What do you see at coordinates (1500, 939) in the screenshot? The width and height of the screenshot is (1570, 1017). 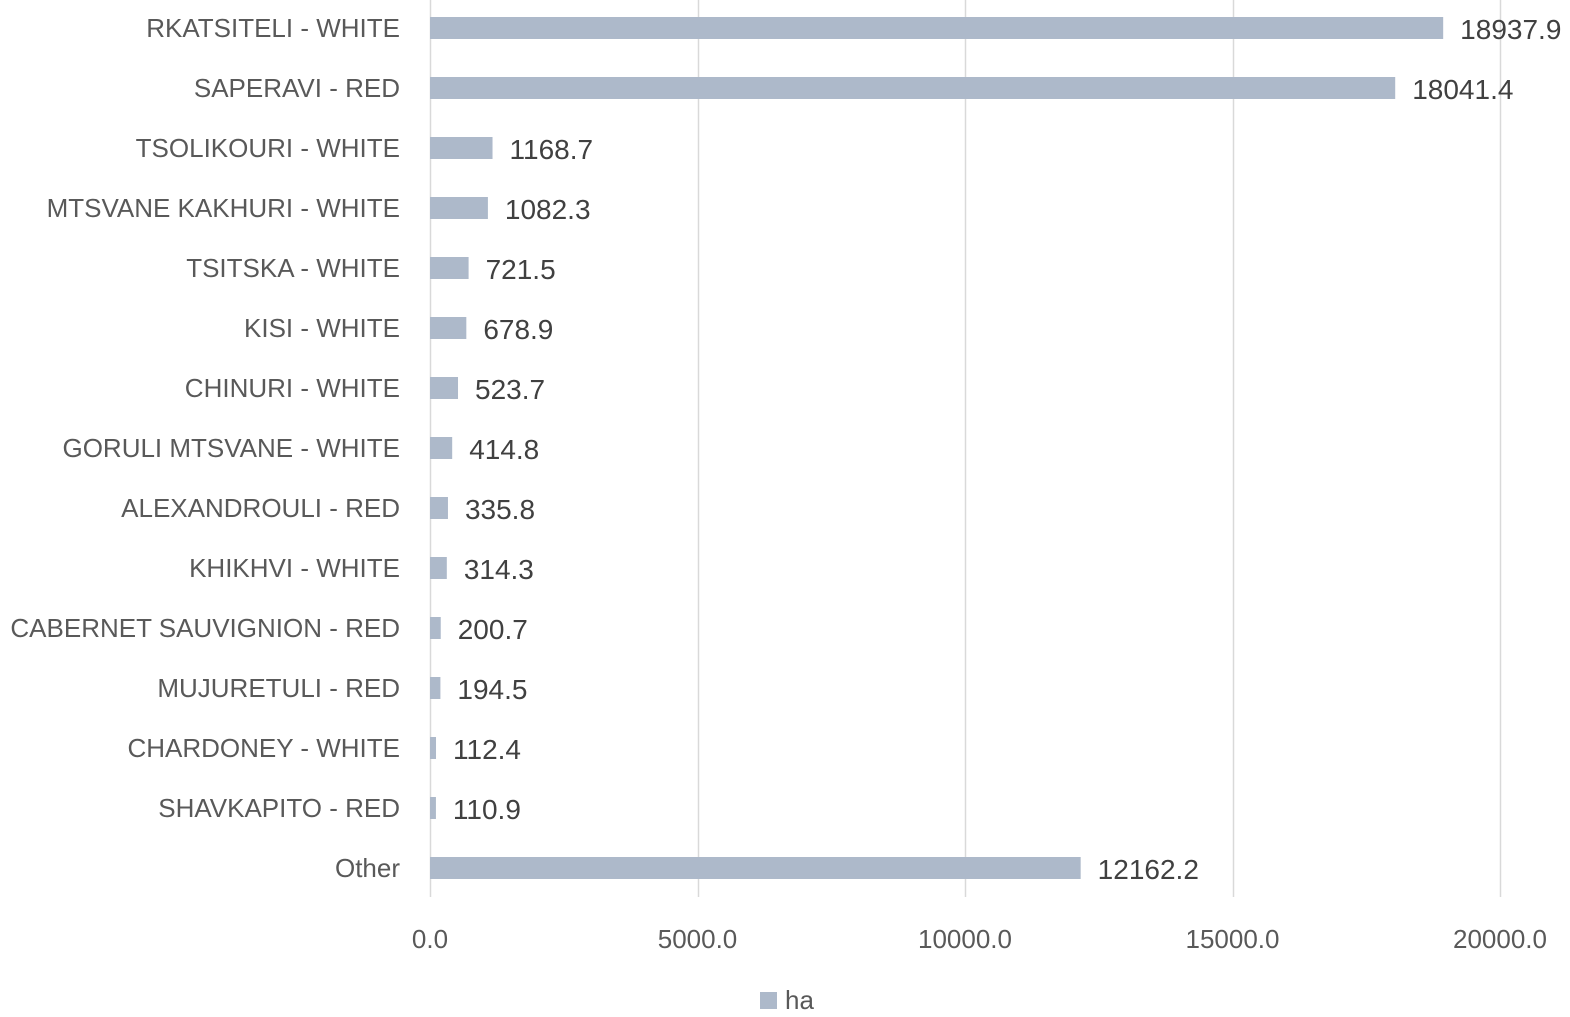 I see `x-tick-label: 20000.0` at bounding box center [1500, 939].